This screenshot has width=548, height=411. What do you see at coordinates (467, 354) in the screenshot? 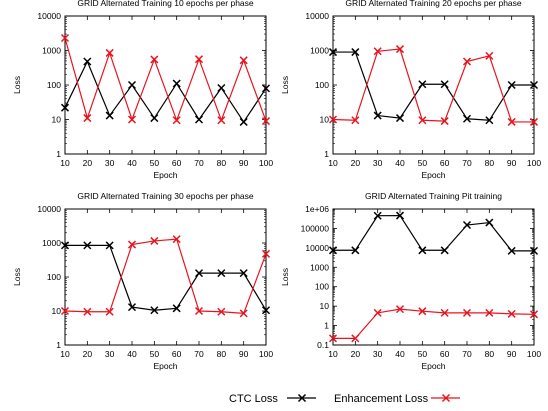
I see `x-tick-label: 70` at bounding box center [467, 354].